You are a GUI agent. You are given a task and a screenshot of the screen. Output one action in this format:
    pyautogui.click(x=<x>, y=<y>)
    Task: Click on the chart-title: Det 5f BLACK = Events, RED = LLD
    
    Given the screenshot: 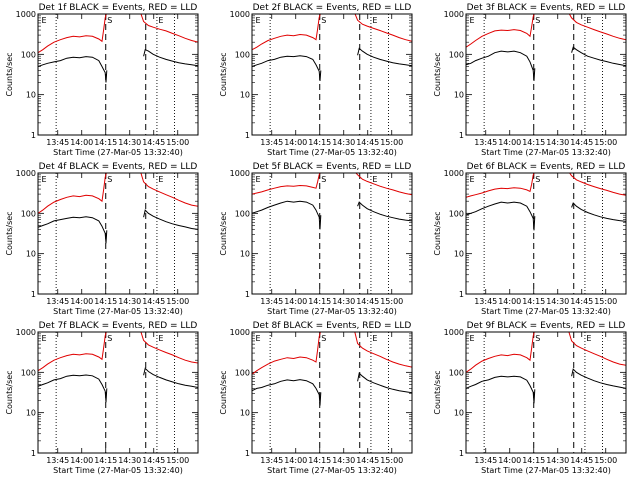 What is the action you would take?
    pyautogui.click(x=332, y=167)
    